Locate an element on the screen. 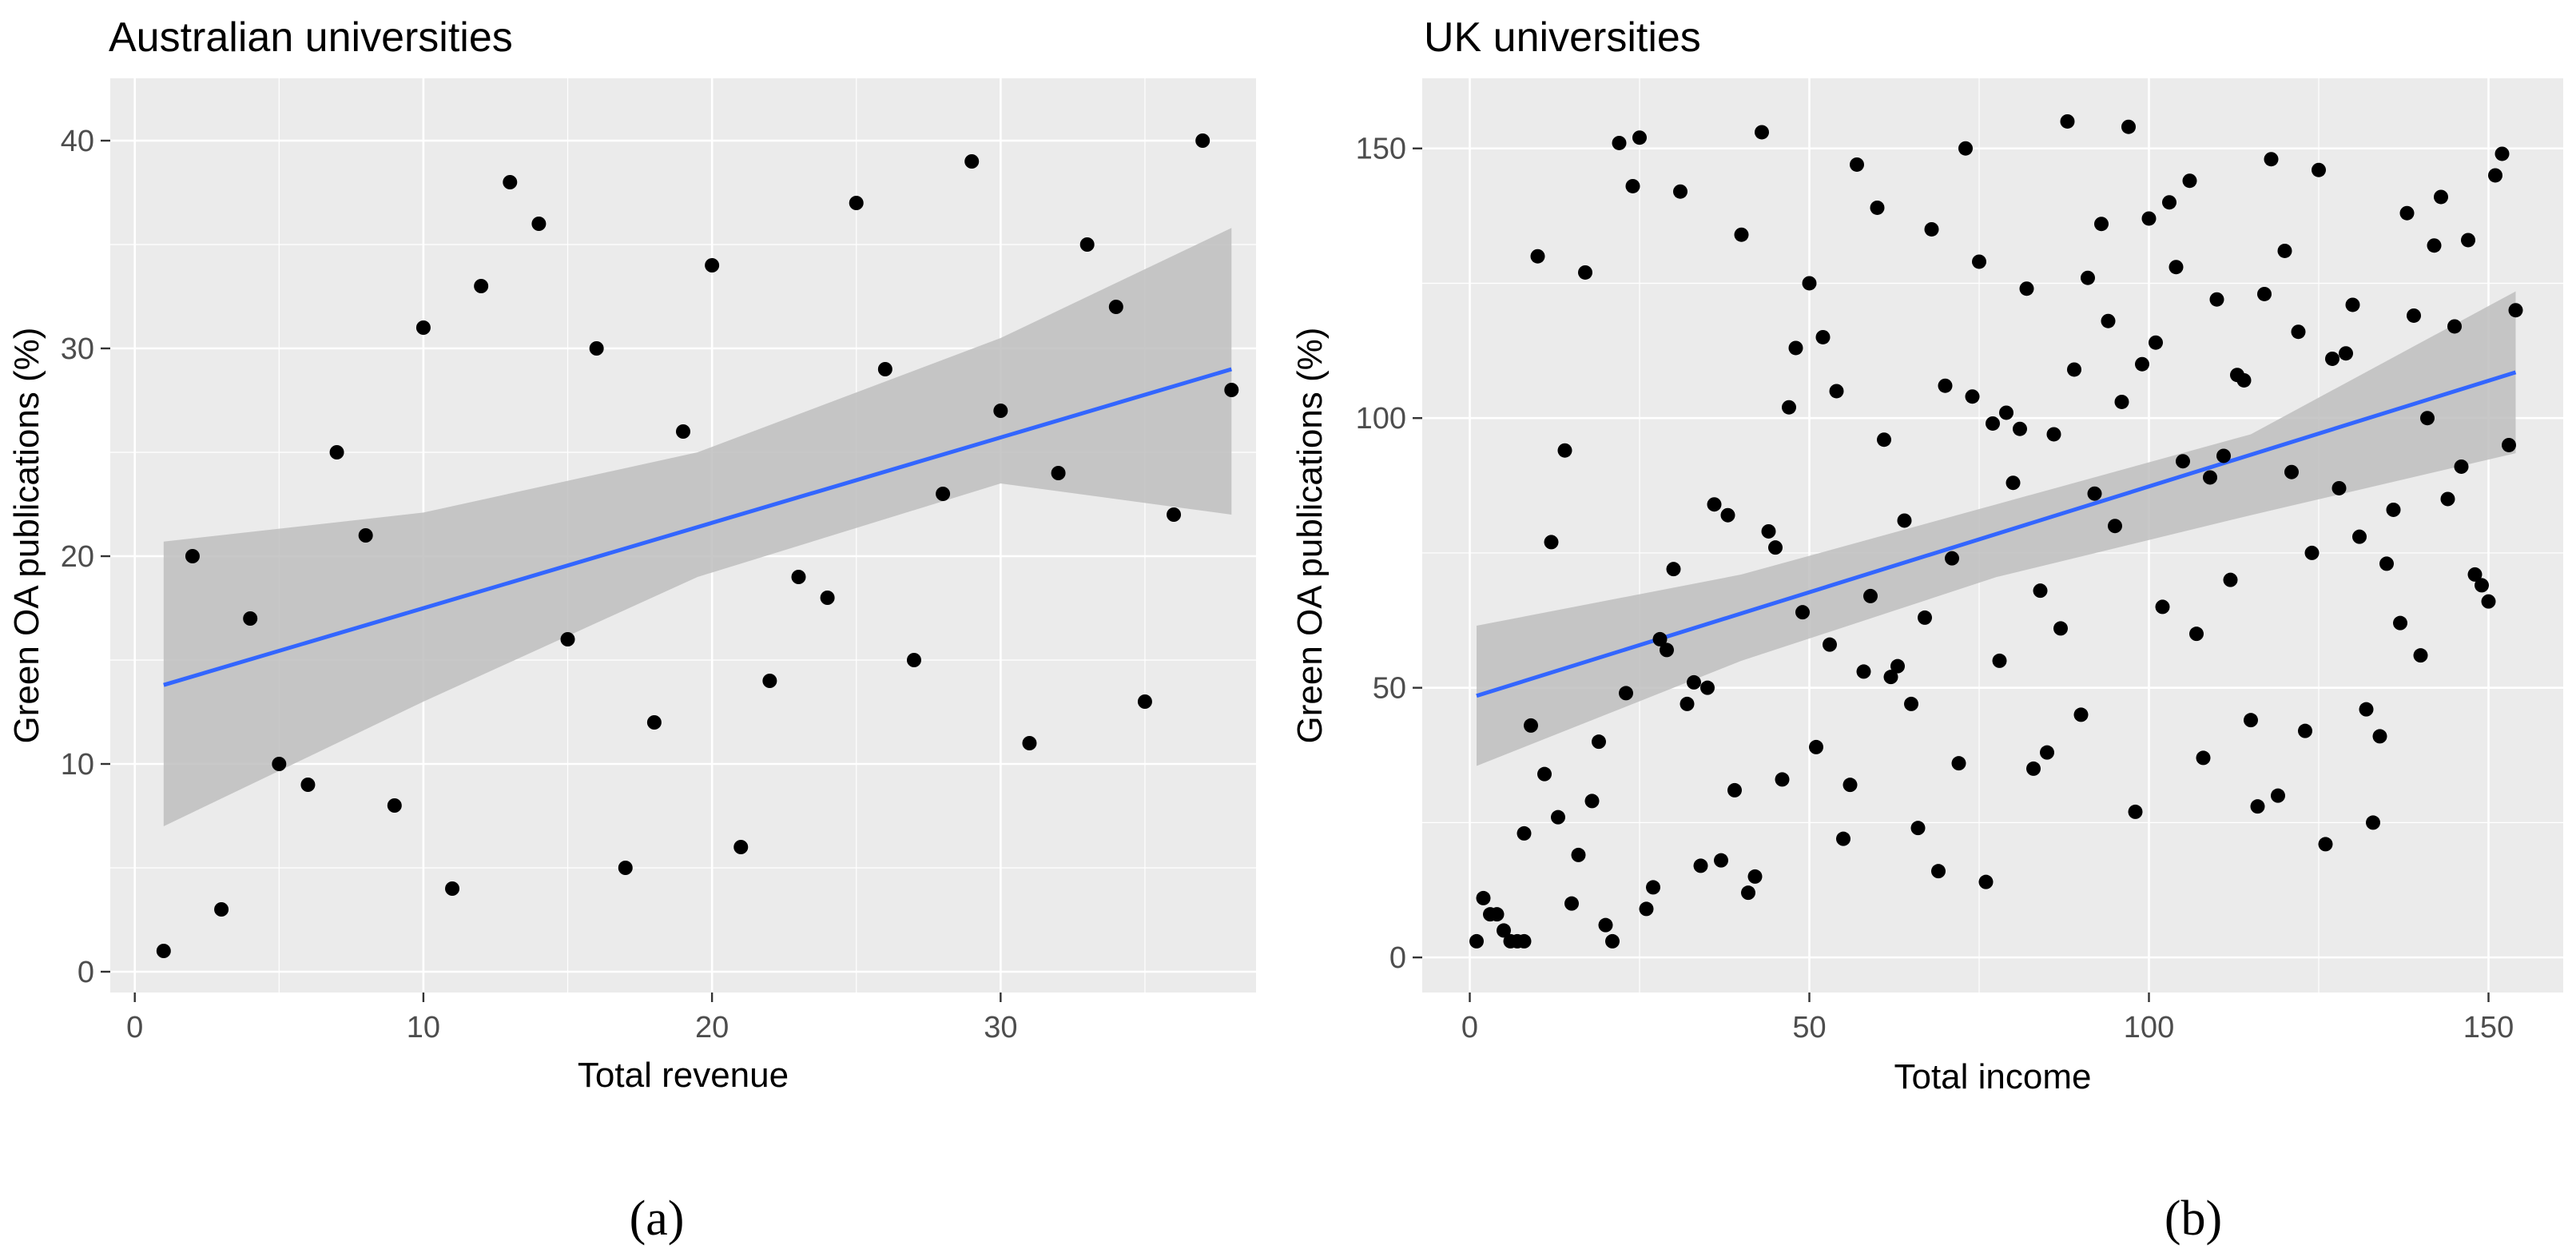  chart-title: UK universities is located at coordinates (1562, 37).